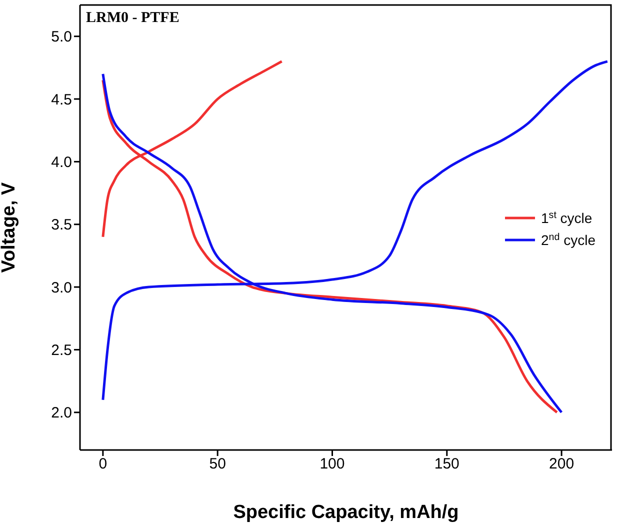 This screenshot has width=620, height=523. What do you see at coordinates (561, 464) in the screenshot?
I see `x-tick-label: 200` at bounding box center [561, 464].